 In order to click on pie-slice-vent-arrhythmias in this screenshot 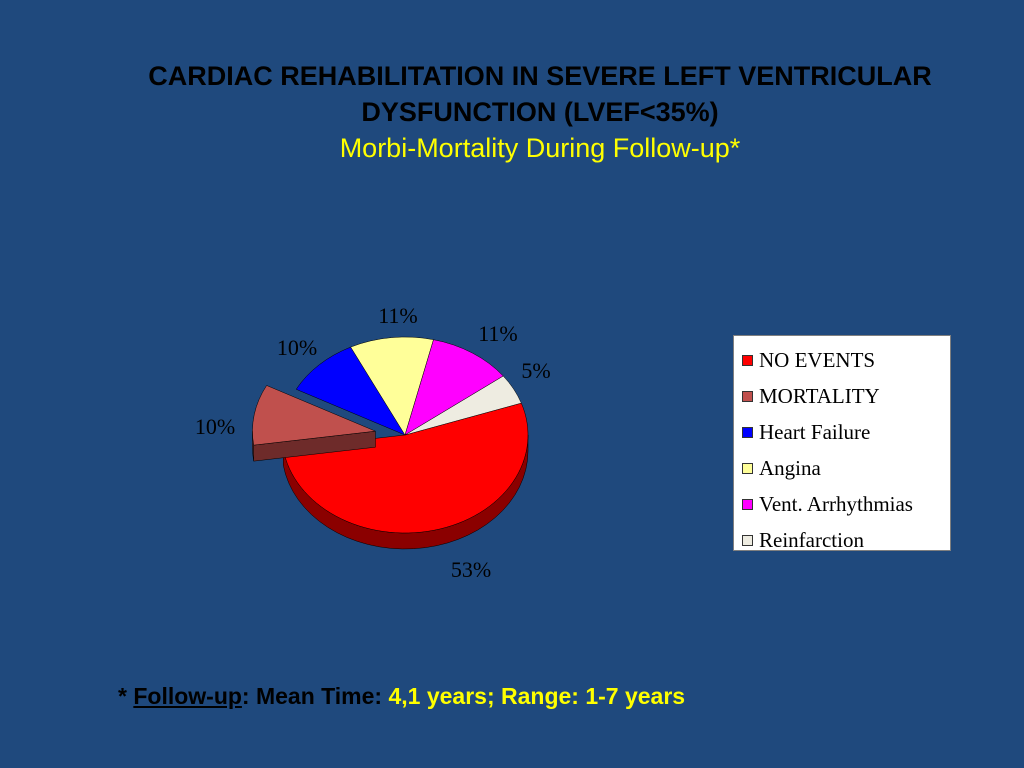, I will do `click(454, 387)`.